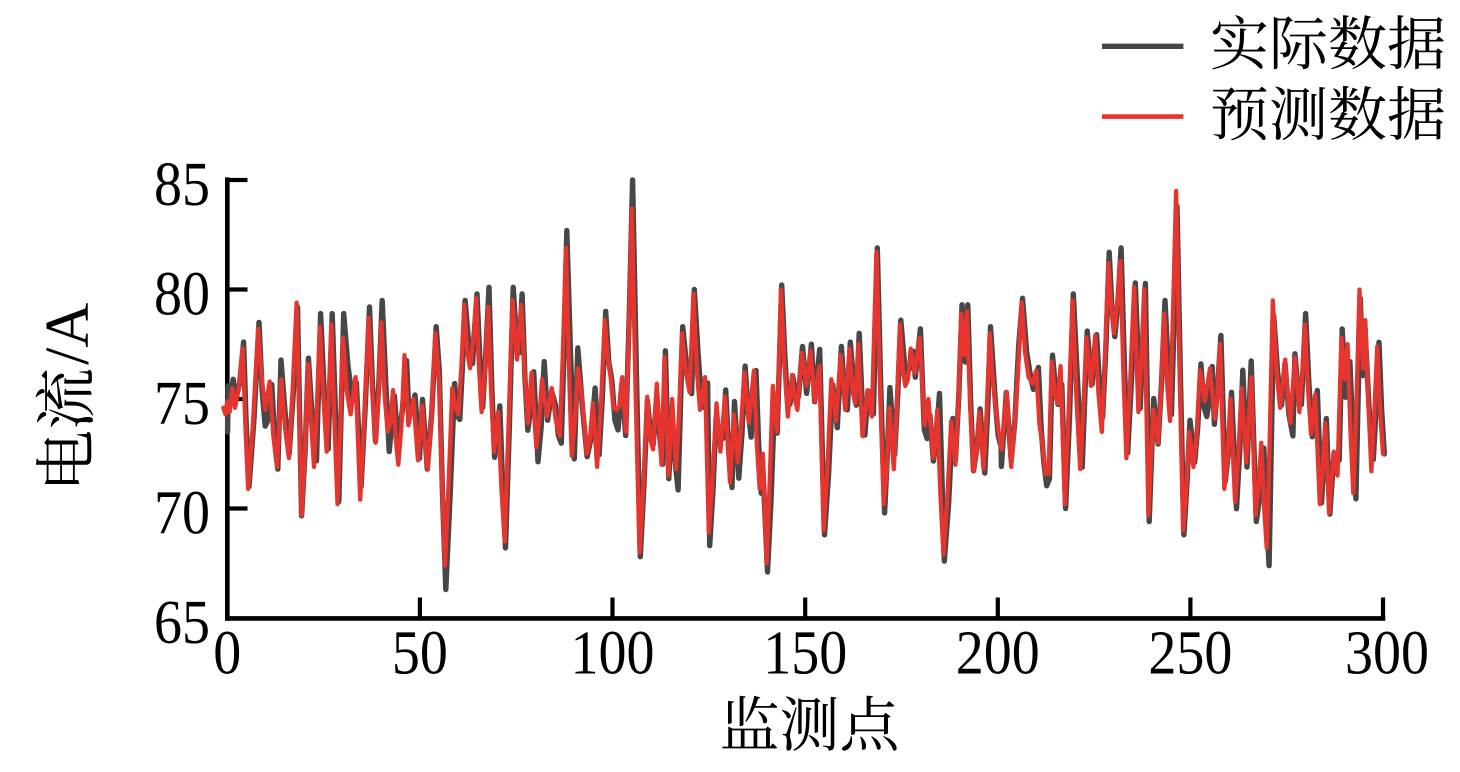 The width and height of the screenshot is (1460, 772). I want to click on svg-text: 70, so click(182, 514).